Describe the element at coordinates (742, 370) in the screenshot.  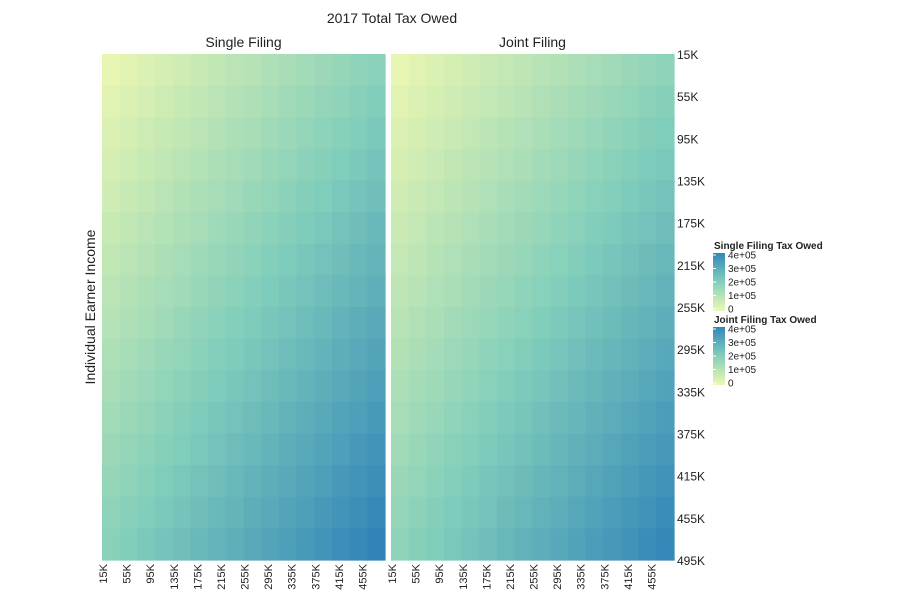
I see `legend-label: 1e+05` at that location.